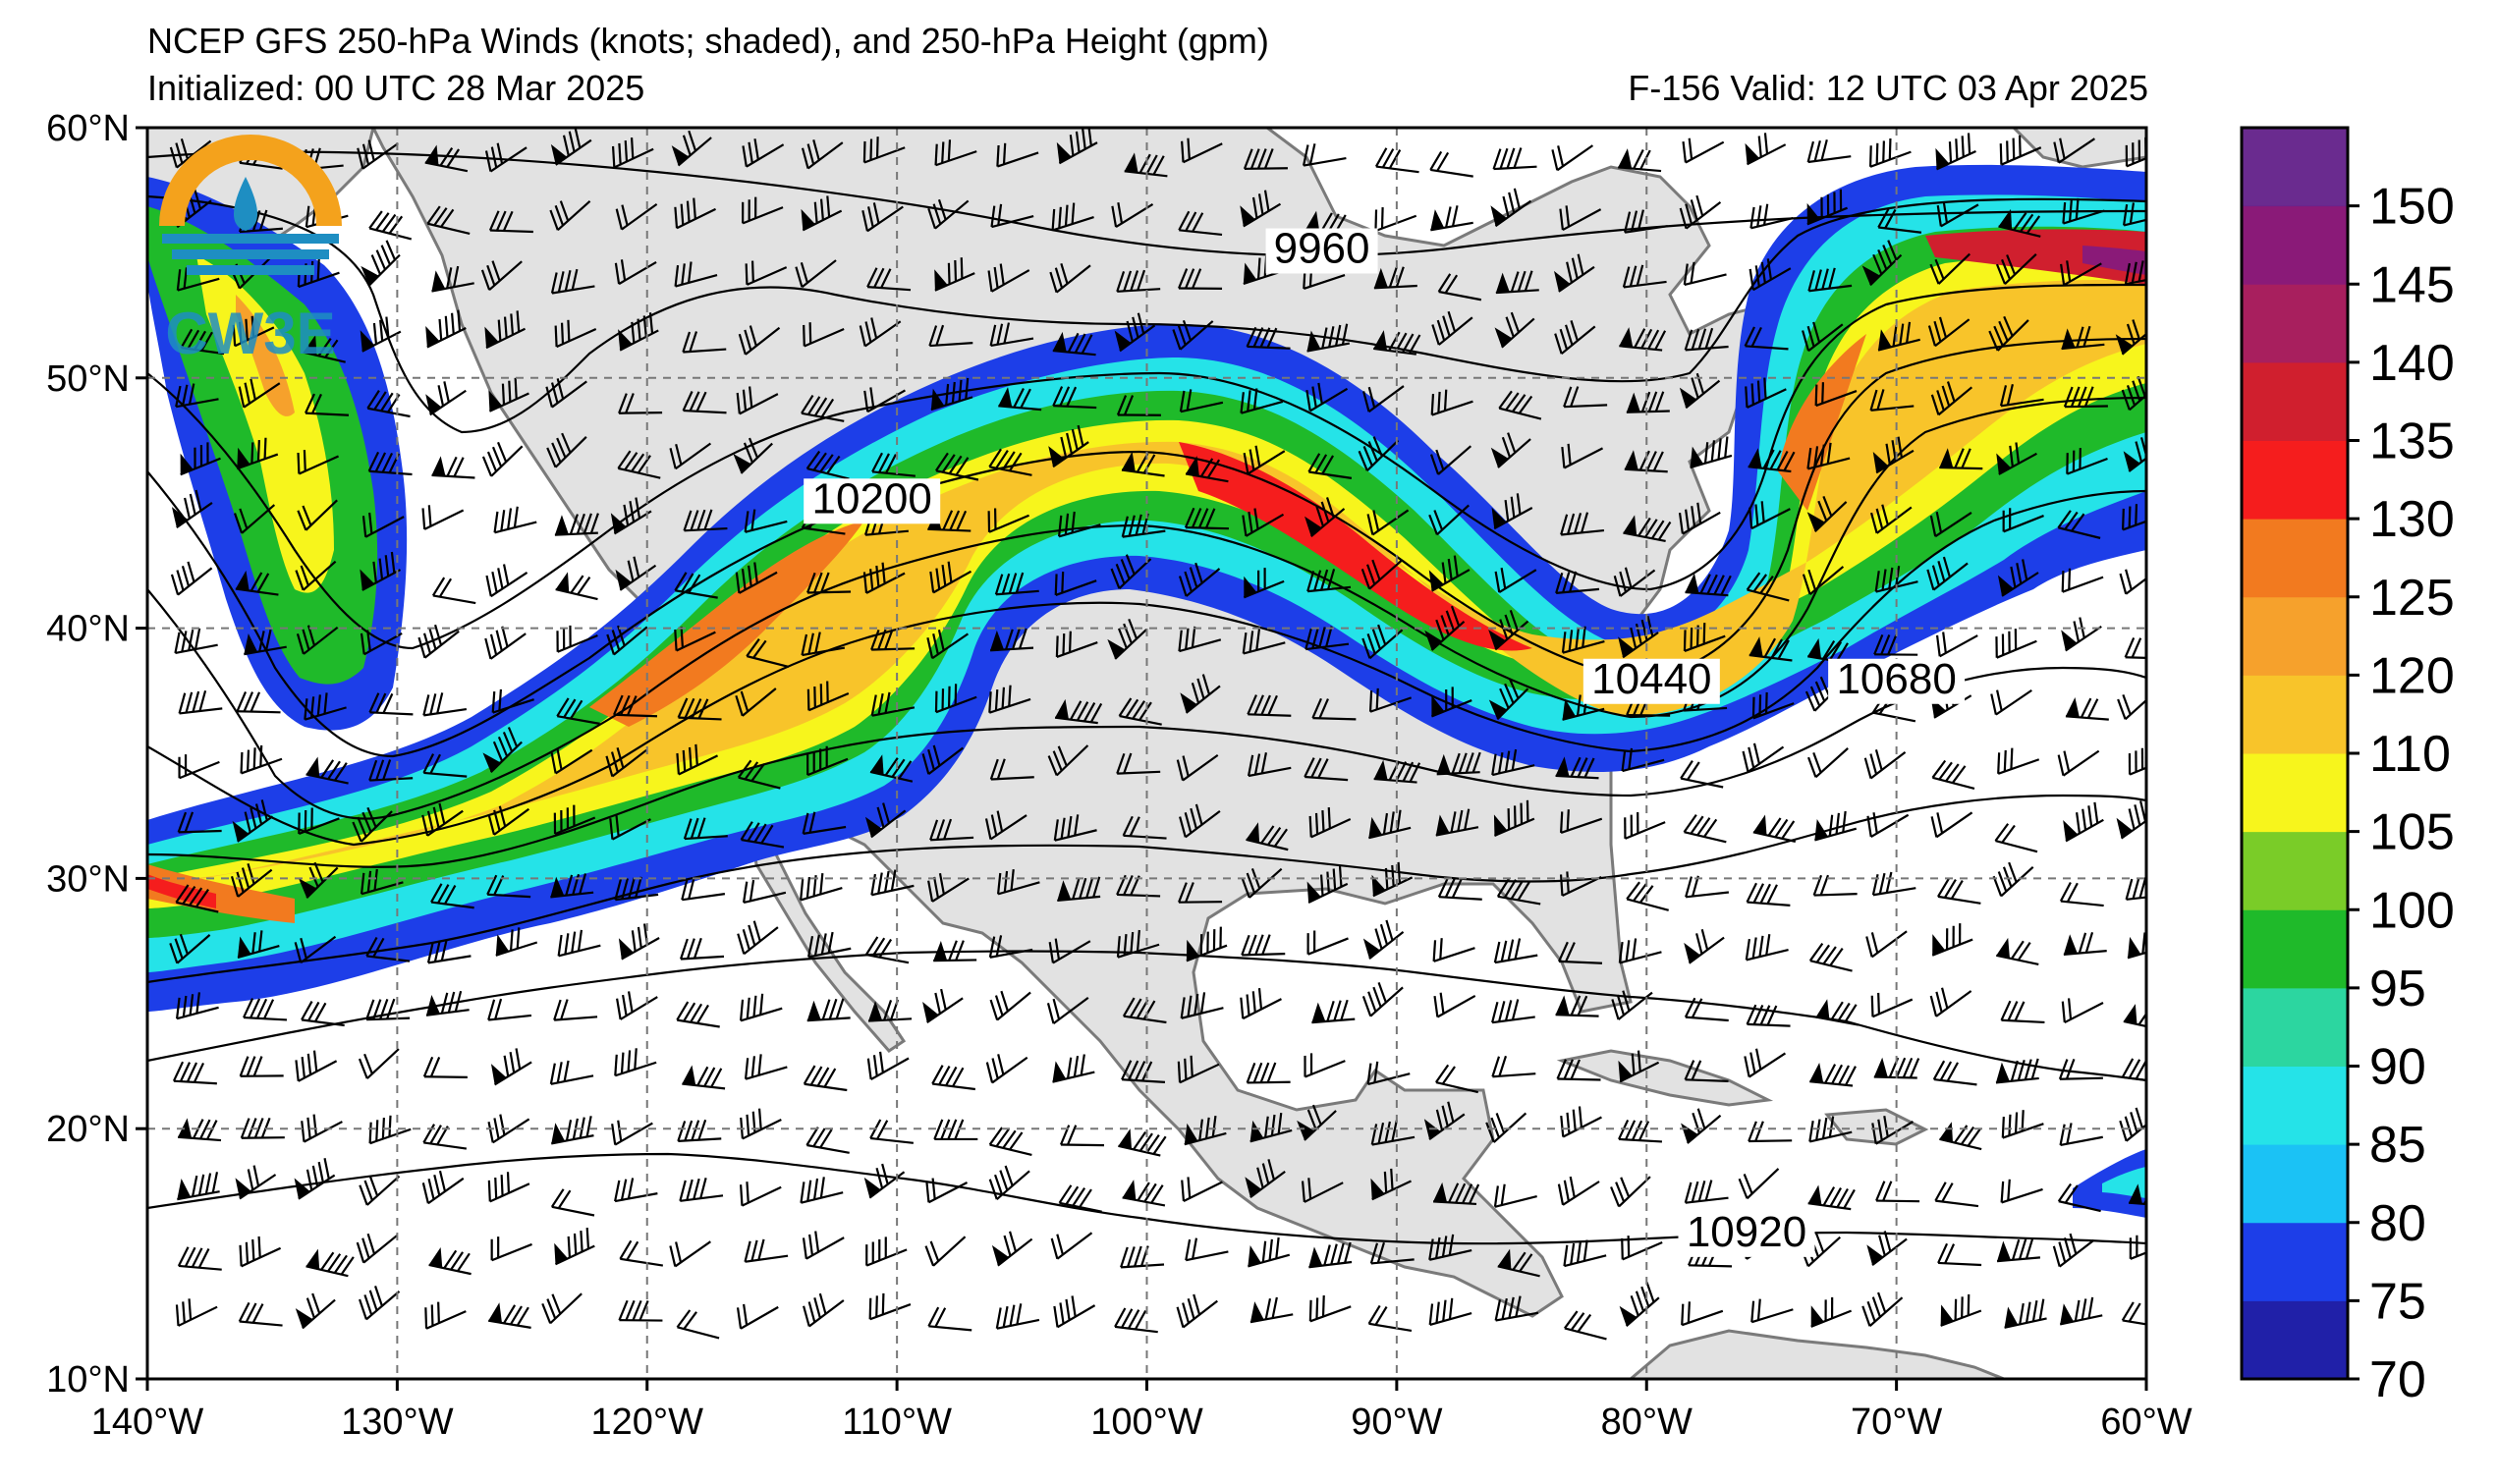  I want to click on colorbar-label: 95, so click(2397, 989).